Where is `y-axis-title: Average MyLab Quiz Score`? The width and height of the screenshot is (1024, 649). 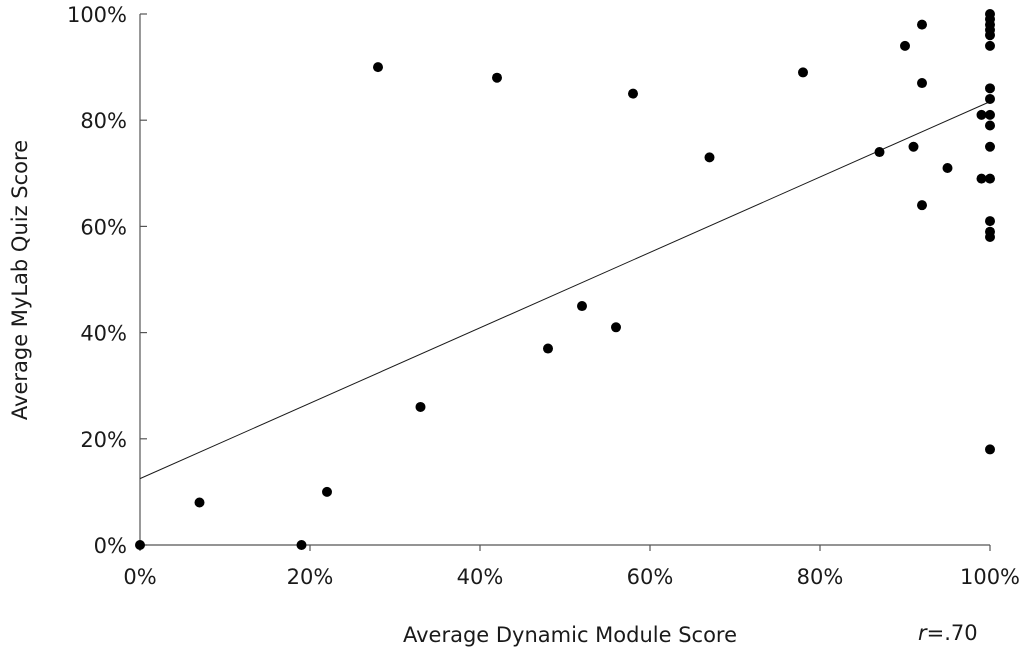
y-axis-title: Average MyLab Quiz Score is located at coordinates (20, 280).